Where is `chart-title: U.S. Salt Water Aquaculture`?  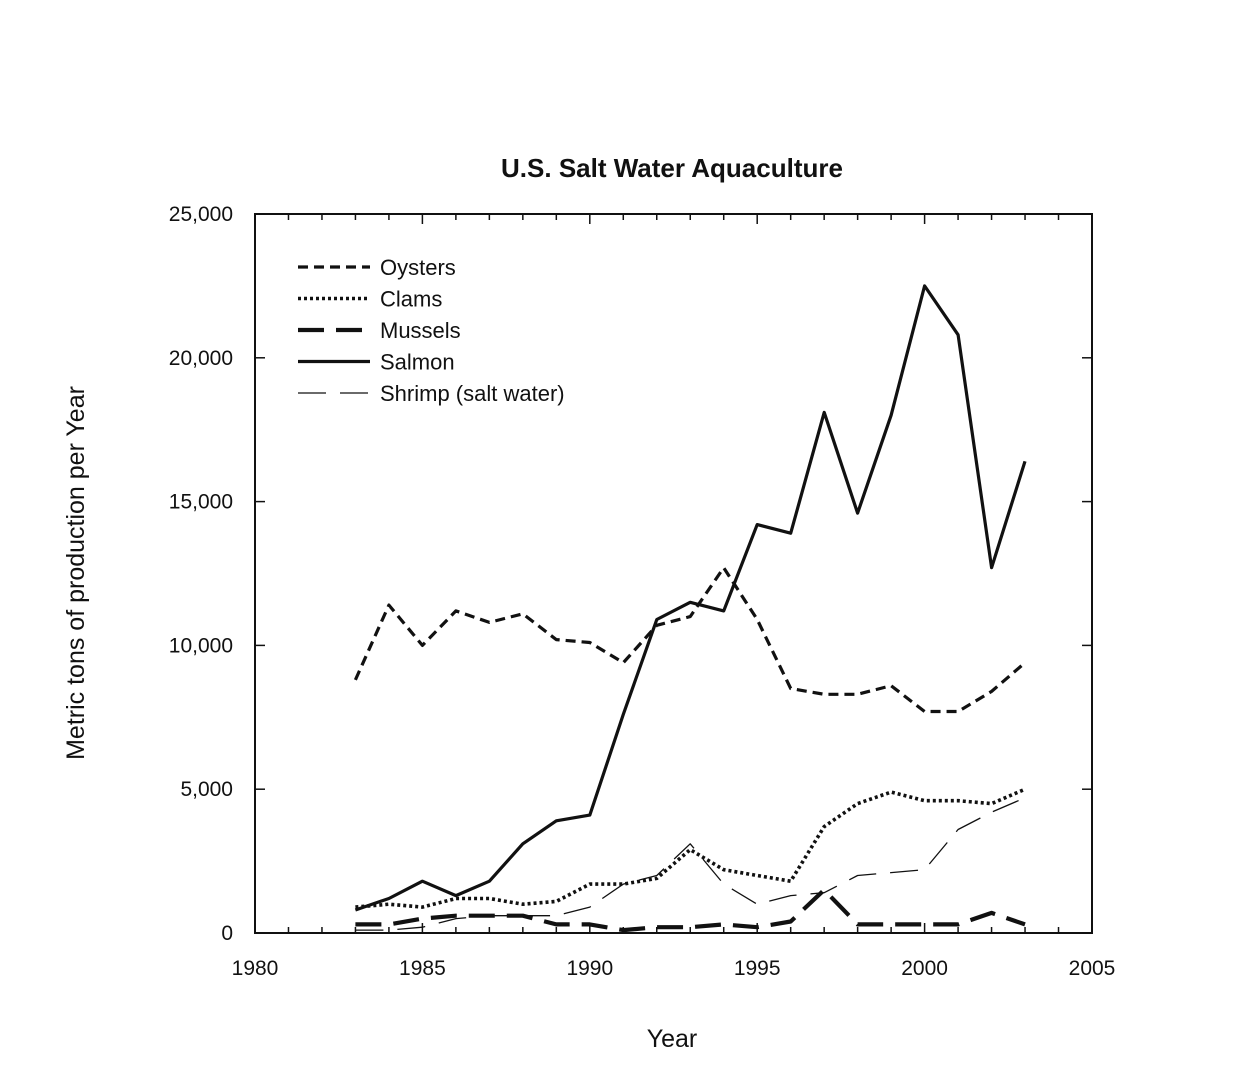
chart-title: U.S. Salt Water Aquaculture is located at coordinates (672, 168).